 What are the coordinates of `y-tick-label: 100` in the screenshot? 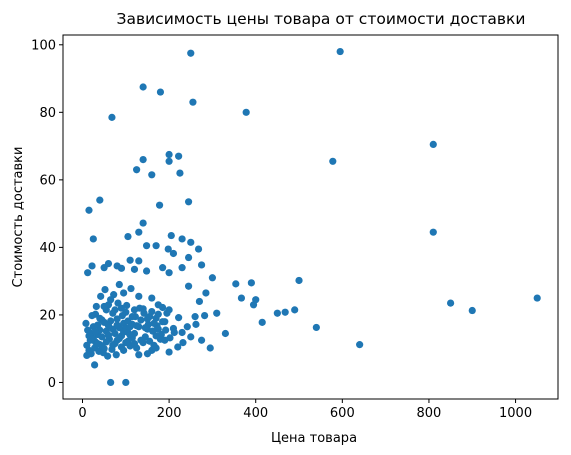 It's located at (43, 45).